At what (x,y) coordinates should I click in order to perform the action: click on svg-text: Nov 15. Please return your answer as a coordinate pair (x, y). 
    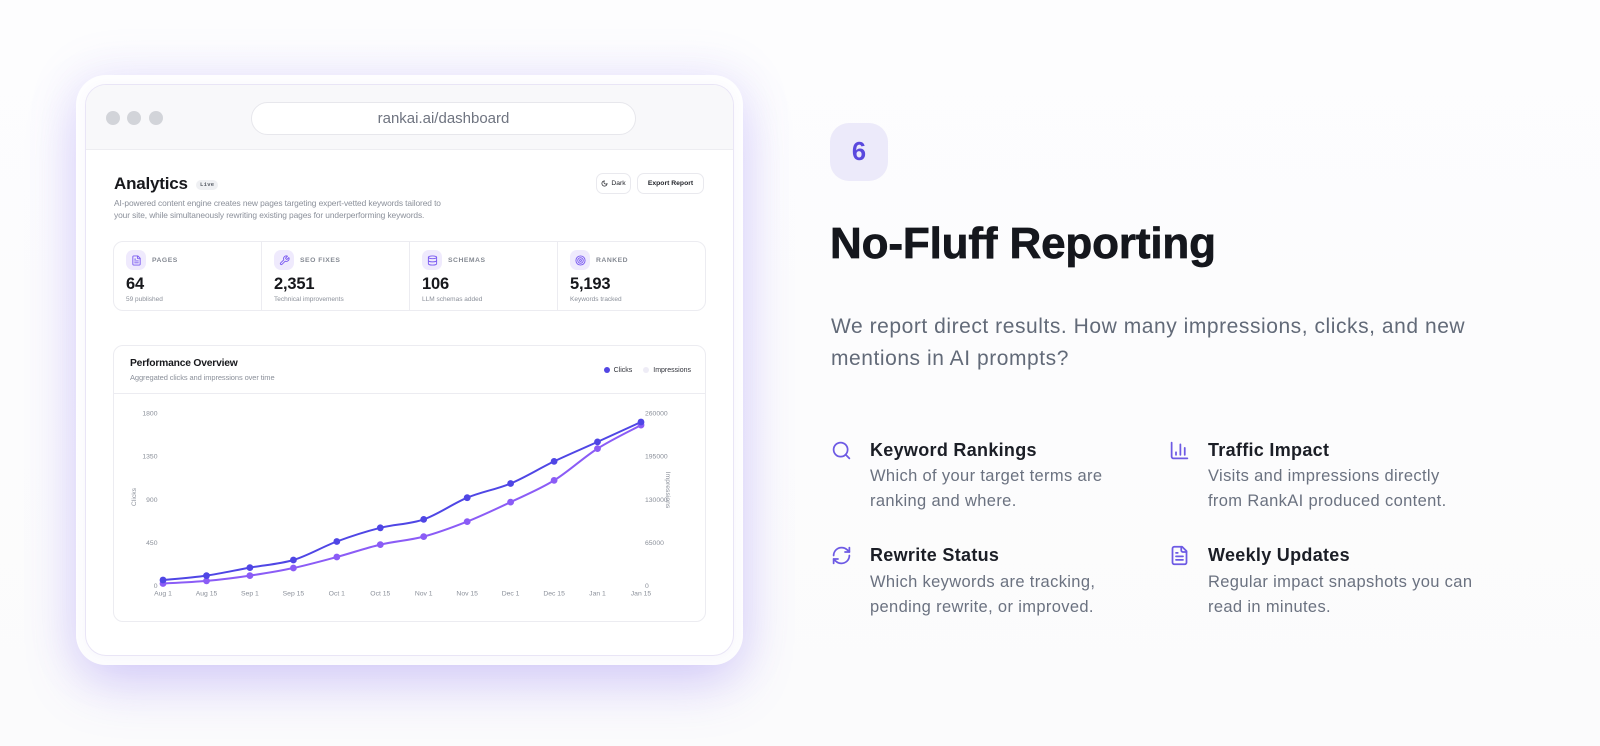
    Looking at the image, I should click on (467, 594).